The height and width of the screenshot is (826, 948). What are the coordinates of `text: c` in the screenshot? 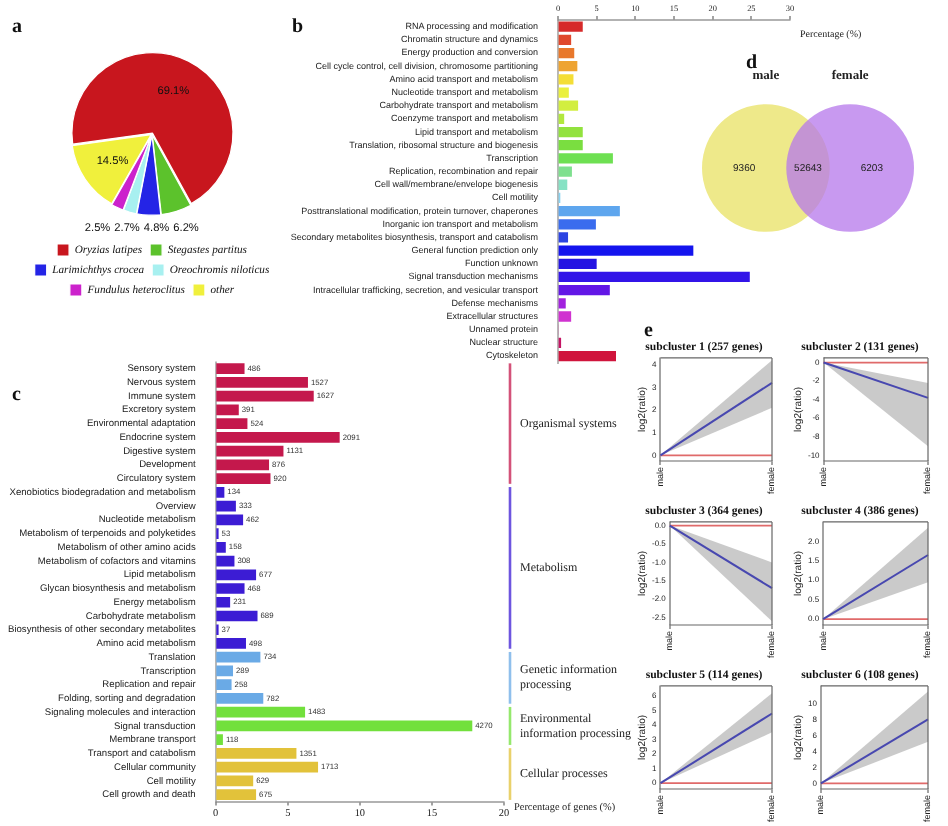 It's located at (17, 395).